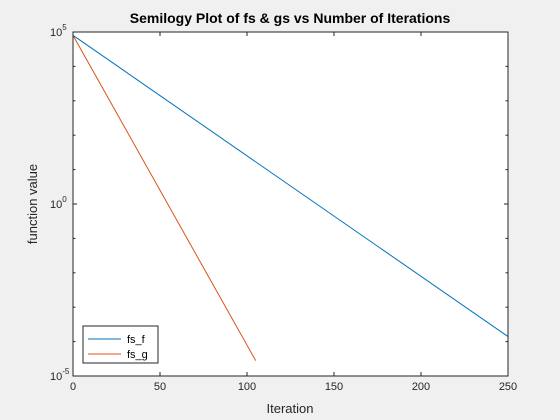 Image resolution: width=560 pixels, height=420 pixels. What do you see at coordinates (247, 387) in the screenshot?
I see `x-tick-label: 100` at bounding box center [247, 387].